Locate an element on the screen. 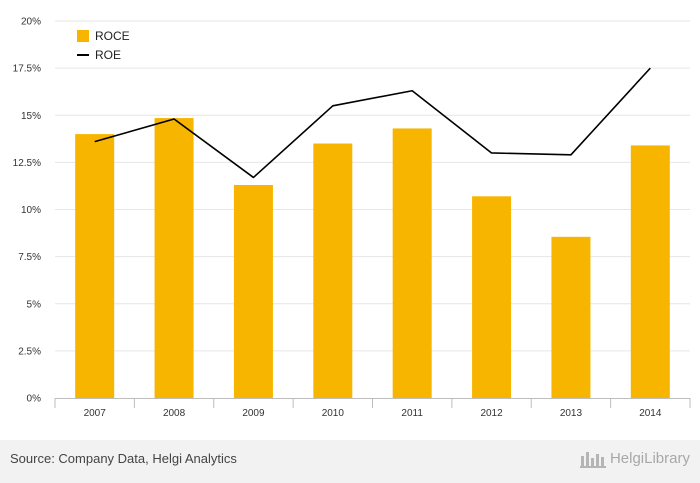 This screenshot has height=483, width=700. y-tick-label: 12.5% is located at coordinates (27, 163).